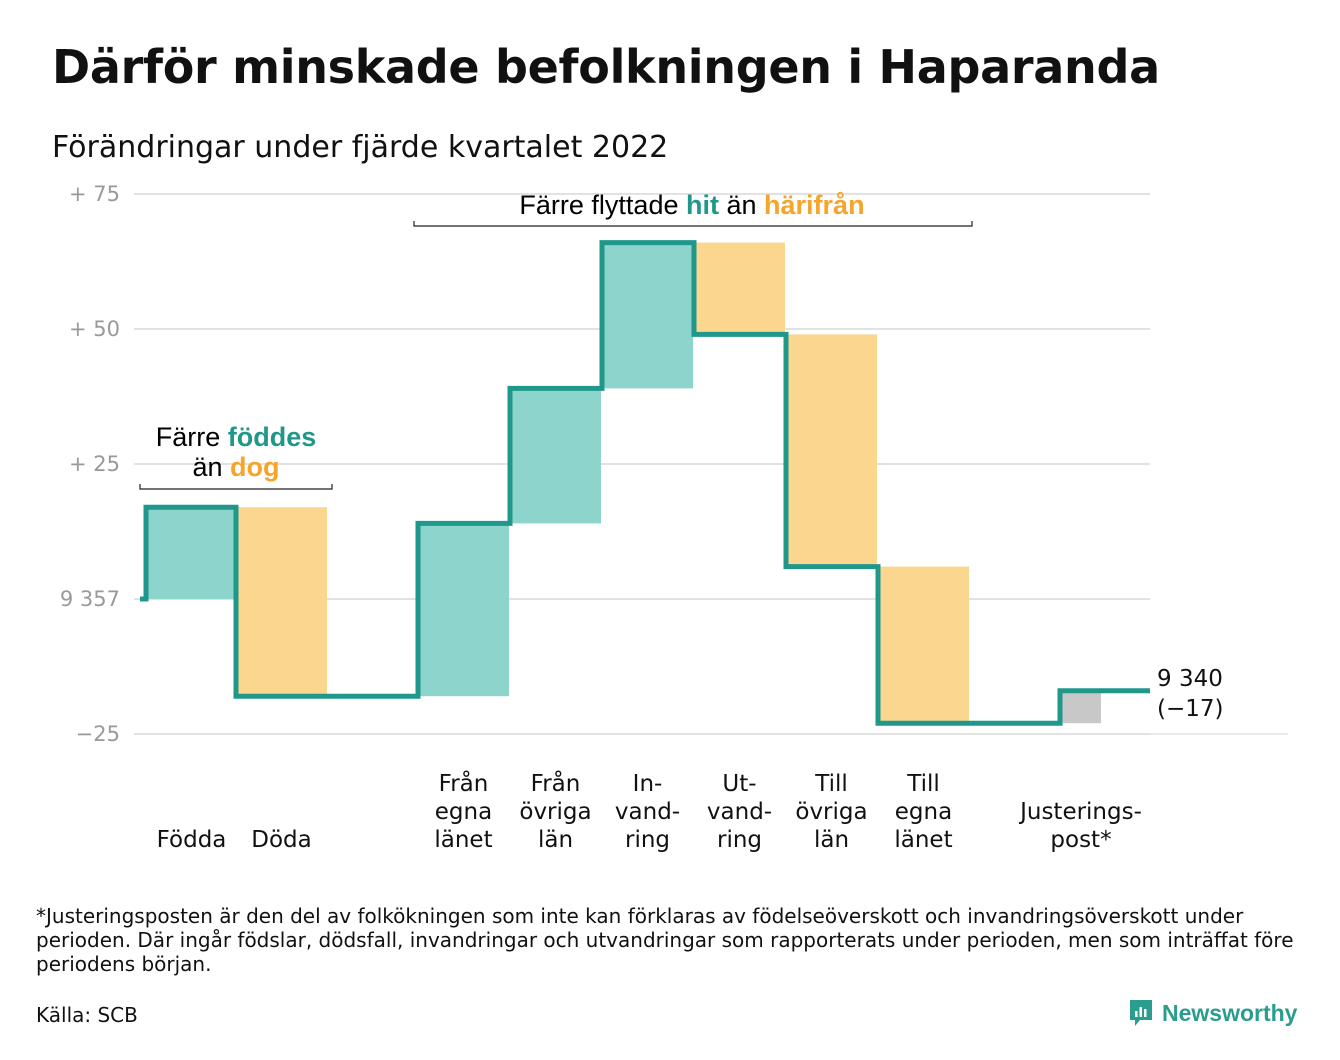 This screenshot has width=1340, height=1060. Describe the element at coordinates (360, 147) in the screenshot. I see `chart-subtitle: Förändringar under fjärde kvartalet 2022` at that location.